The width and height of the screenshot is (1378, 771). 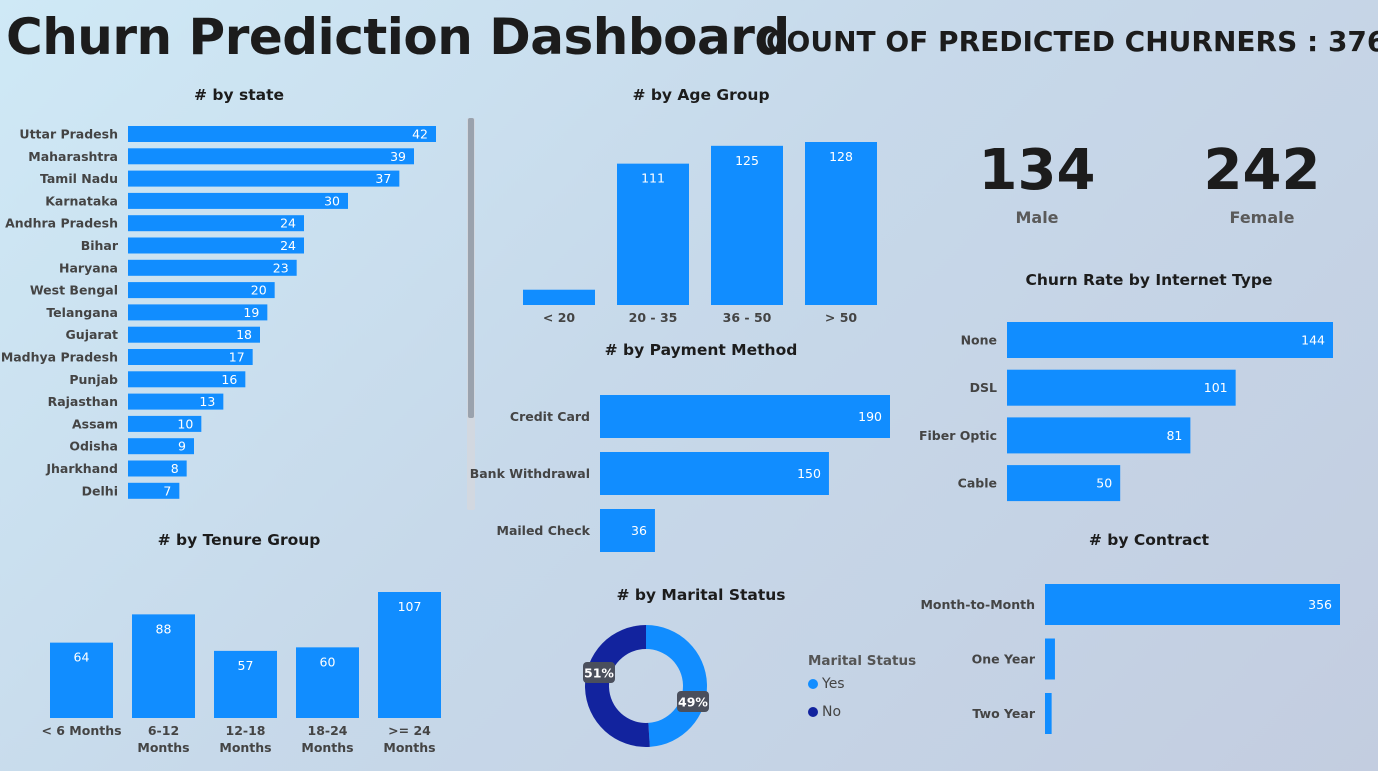 What do you see at coordinates (383, 178) in the screenshot?
I see `state-value-label: 37` at bounding box center [383, 178].